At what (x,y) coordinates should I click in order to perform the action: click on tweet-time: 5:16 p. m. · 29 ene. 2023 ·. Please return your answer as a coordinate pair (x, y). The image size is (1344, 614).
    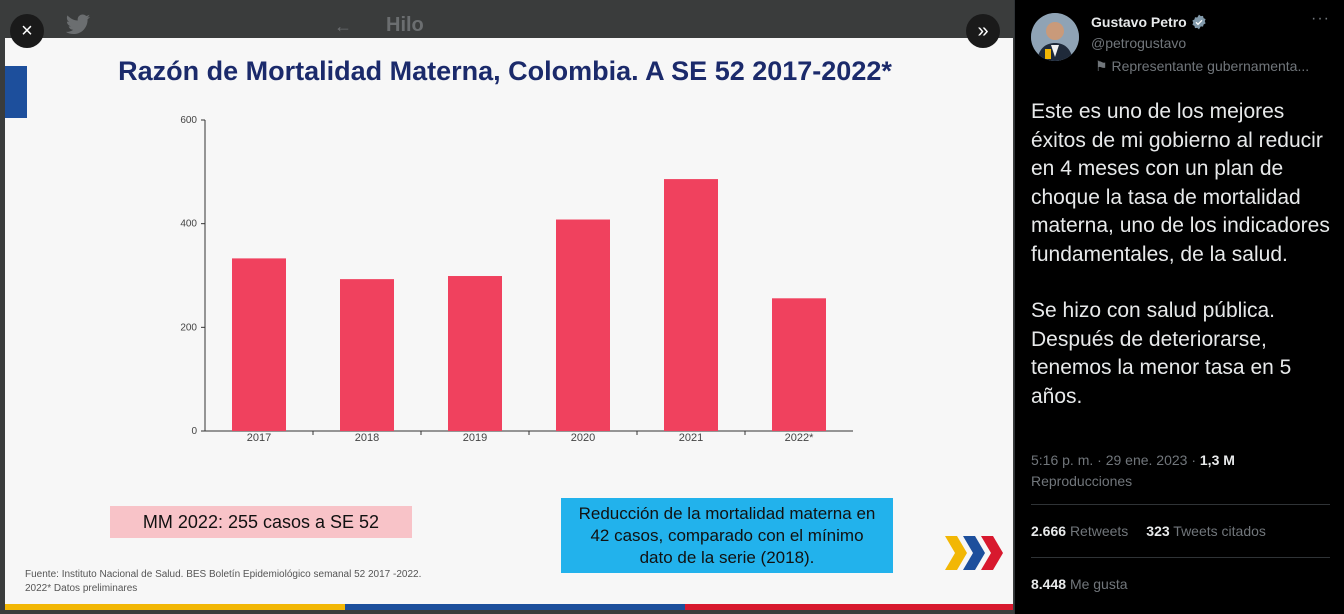
    Looking at the image, I should click on (1115, 460).